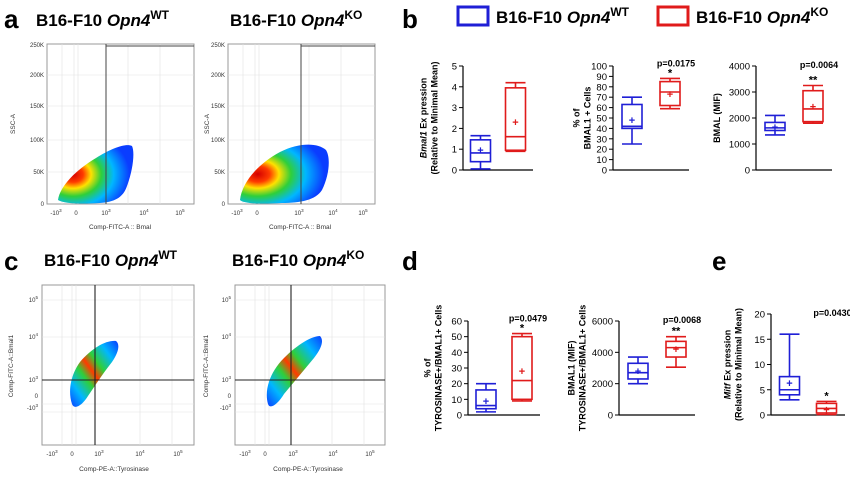  What do you see at coordinates (363, 212) in the screenshot?
I see `flow-a2-xtick-4: 10⁵` at bounding box center [363, 212].